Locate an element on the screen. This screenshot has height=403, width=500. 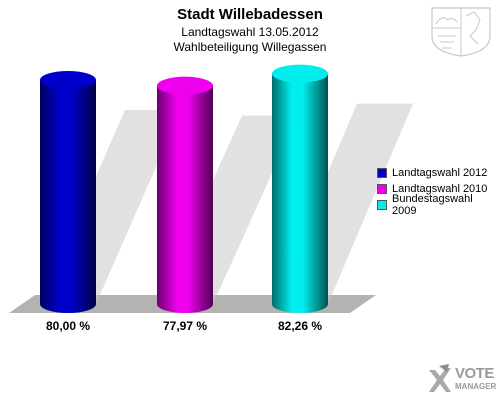
legend-item: Landtagswahl 2012 is located at coordinates (438, 173).